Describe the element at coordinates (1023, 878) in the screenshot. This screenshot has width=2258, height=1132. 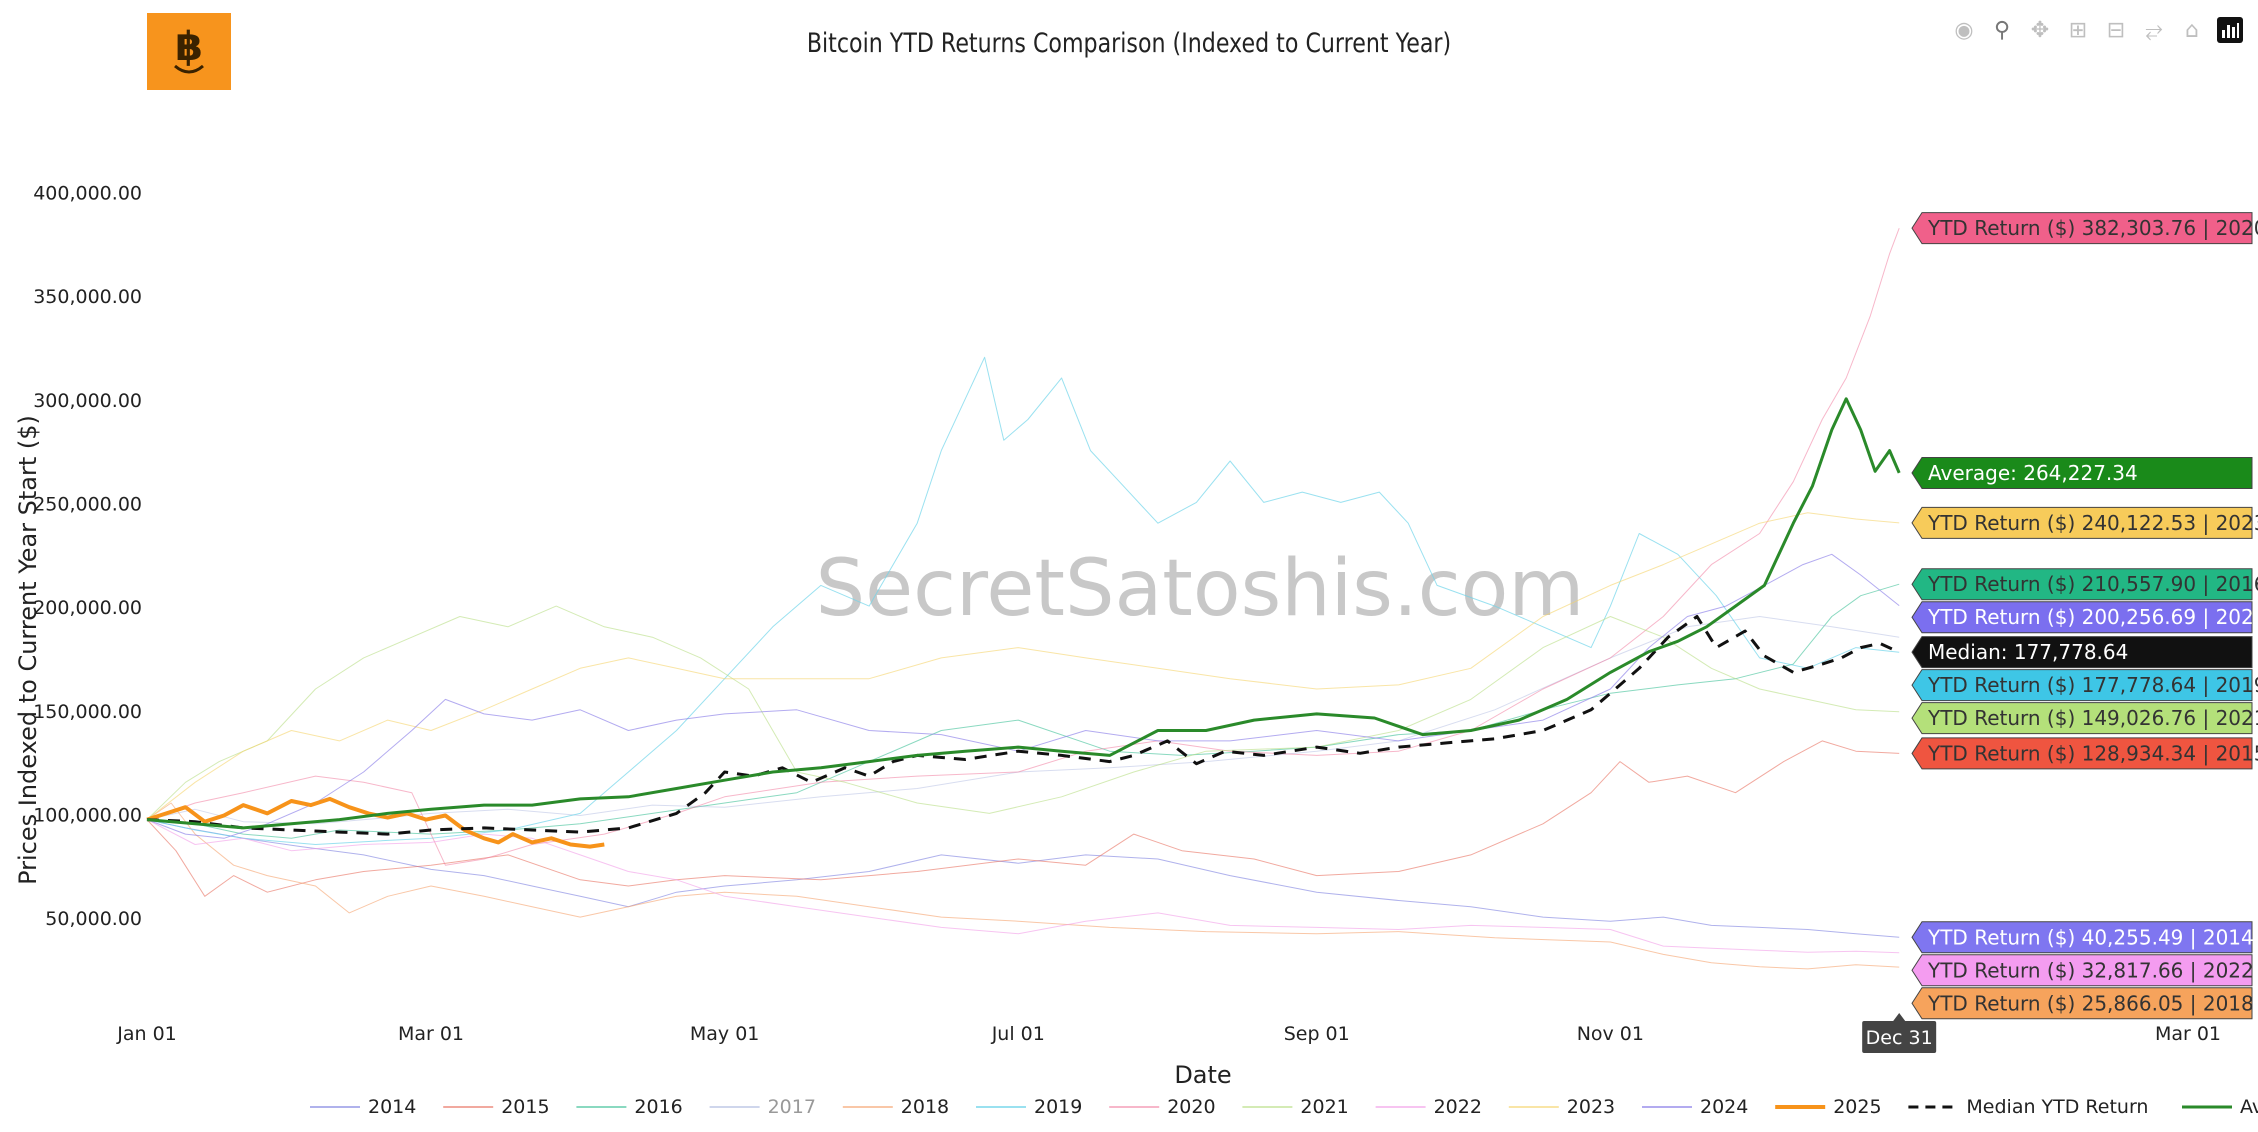
I see `series-line-2014` at that location.